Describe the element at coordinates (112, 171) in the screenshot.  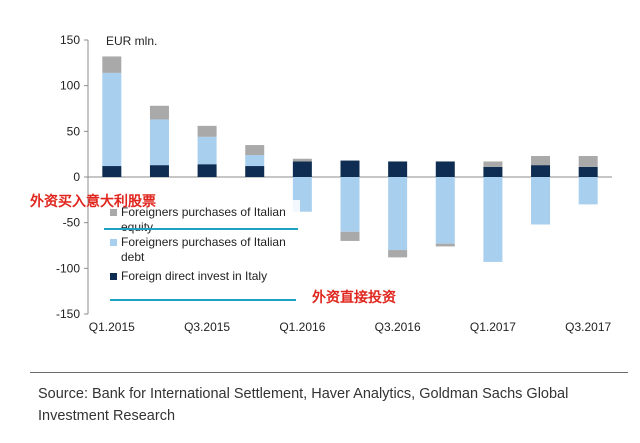
I see `bar-segment-series-0-q1-2015` at that location.